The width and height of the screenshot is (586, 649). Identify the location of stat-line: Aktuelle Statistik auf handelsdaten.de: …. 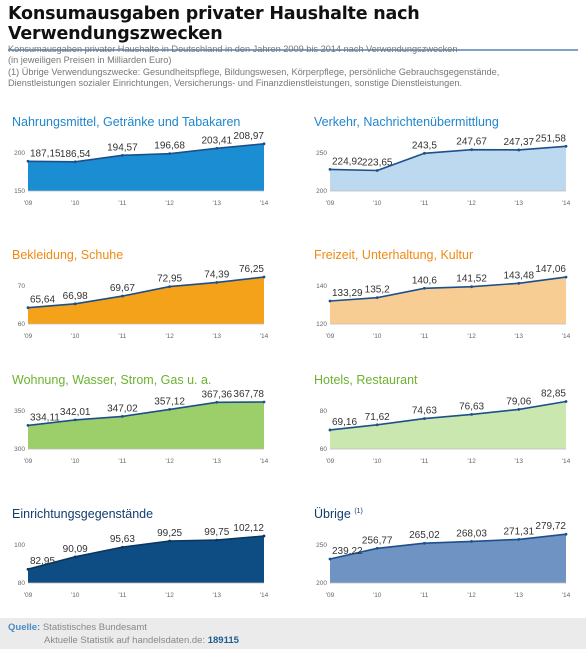
(141, 640).